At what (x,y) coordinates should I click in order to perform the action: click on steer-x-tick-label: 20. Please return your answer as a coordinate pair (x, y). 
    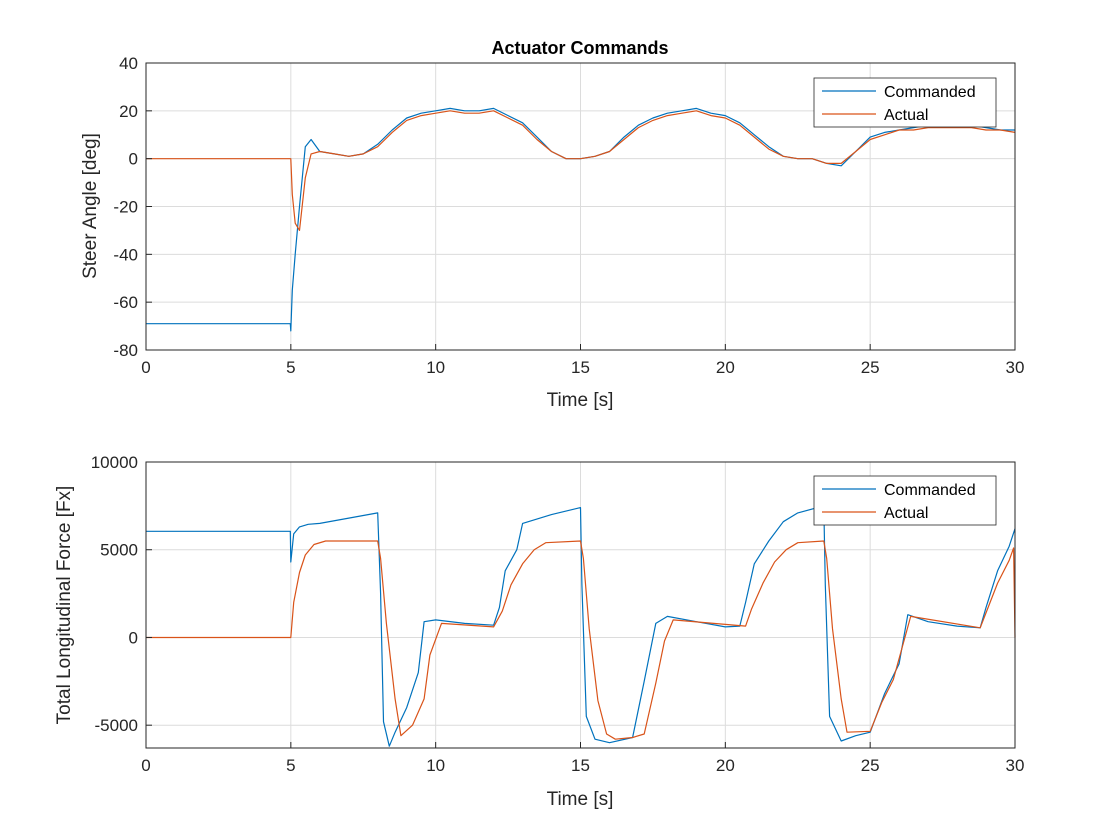
    Looking at the image, I should click on (725, 367).